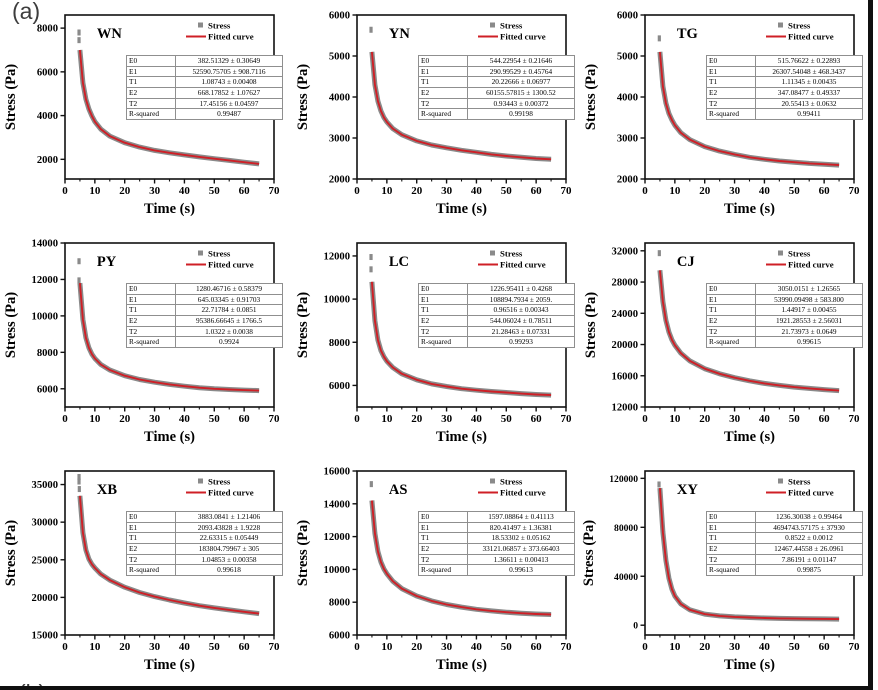 The height and width of the screenshot is (690, 878). I want to click on param-value: 820.41497 ± 1.36381, so click(521, 527).